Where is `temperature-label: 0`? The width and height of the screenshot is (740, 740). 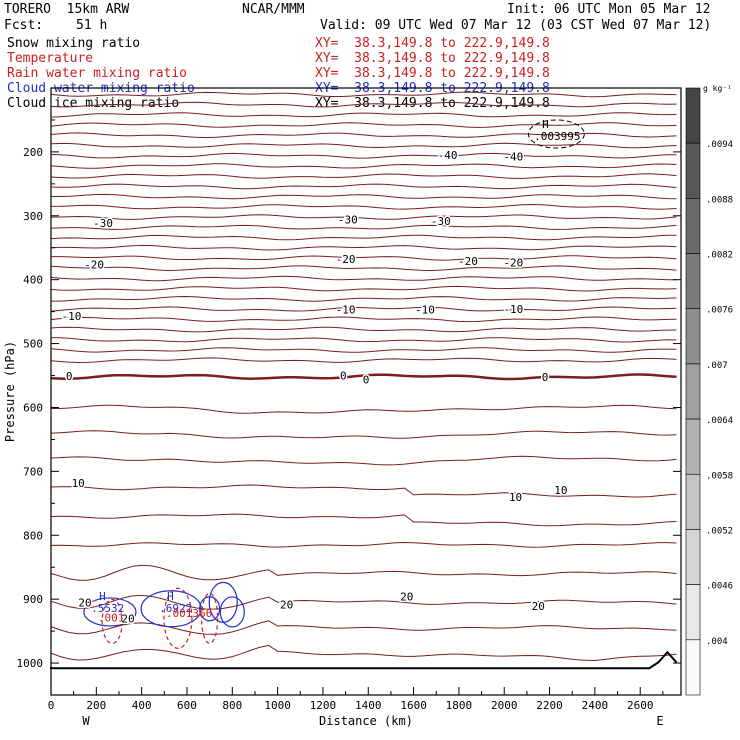 temperature-label: 0 is located at coordinates (366, 379).